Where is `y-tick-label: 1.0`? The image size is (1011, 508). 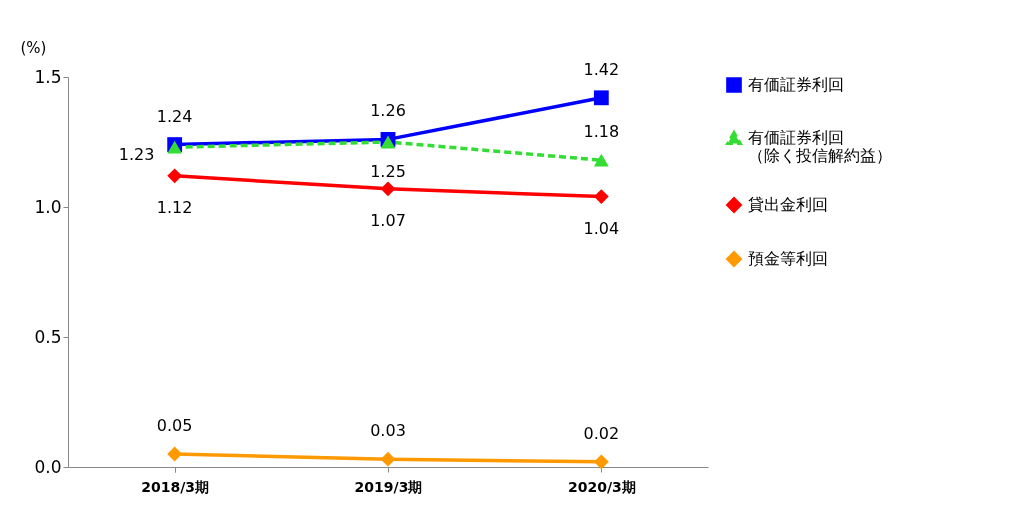 y-tick-label: 1.0 is located at coordinates (48, 206).